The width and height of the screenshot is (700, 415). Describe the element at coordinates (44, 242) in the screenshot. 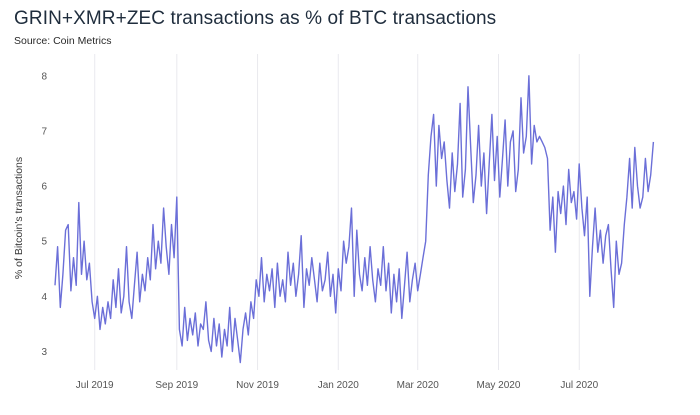

I see `y-tick-label: 5` at that location.